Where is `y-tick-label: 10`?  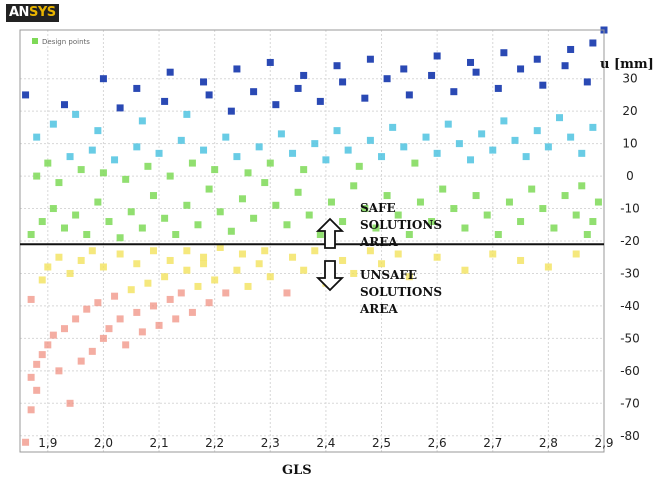
y-tick-label: 10 is located at coordinates (629, 144).